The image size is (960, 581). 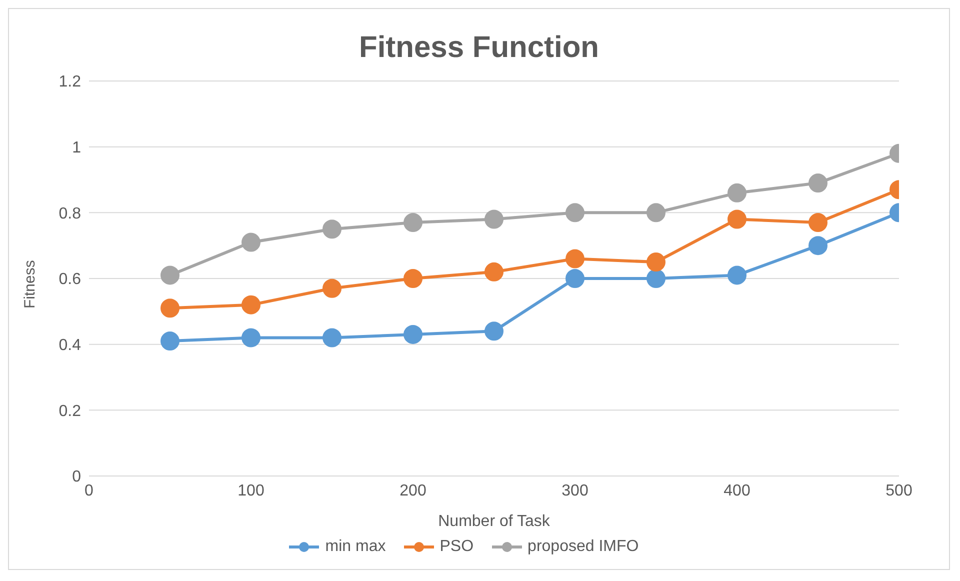 What do you see at coordinates (494, 521) in the screenshot?
I see `x-axis-title: Number of Task` at bounding box center [494, 521].